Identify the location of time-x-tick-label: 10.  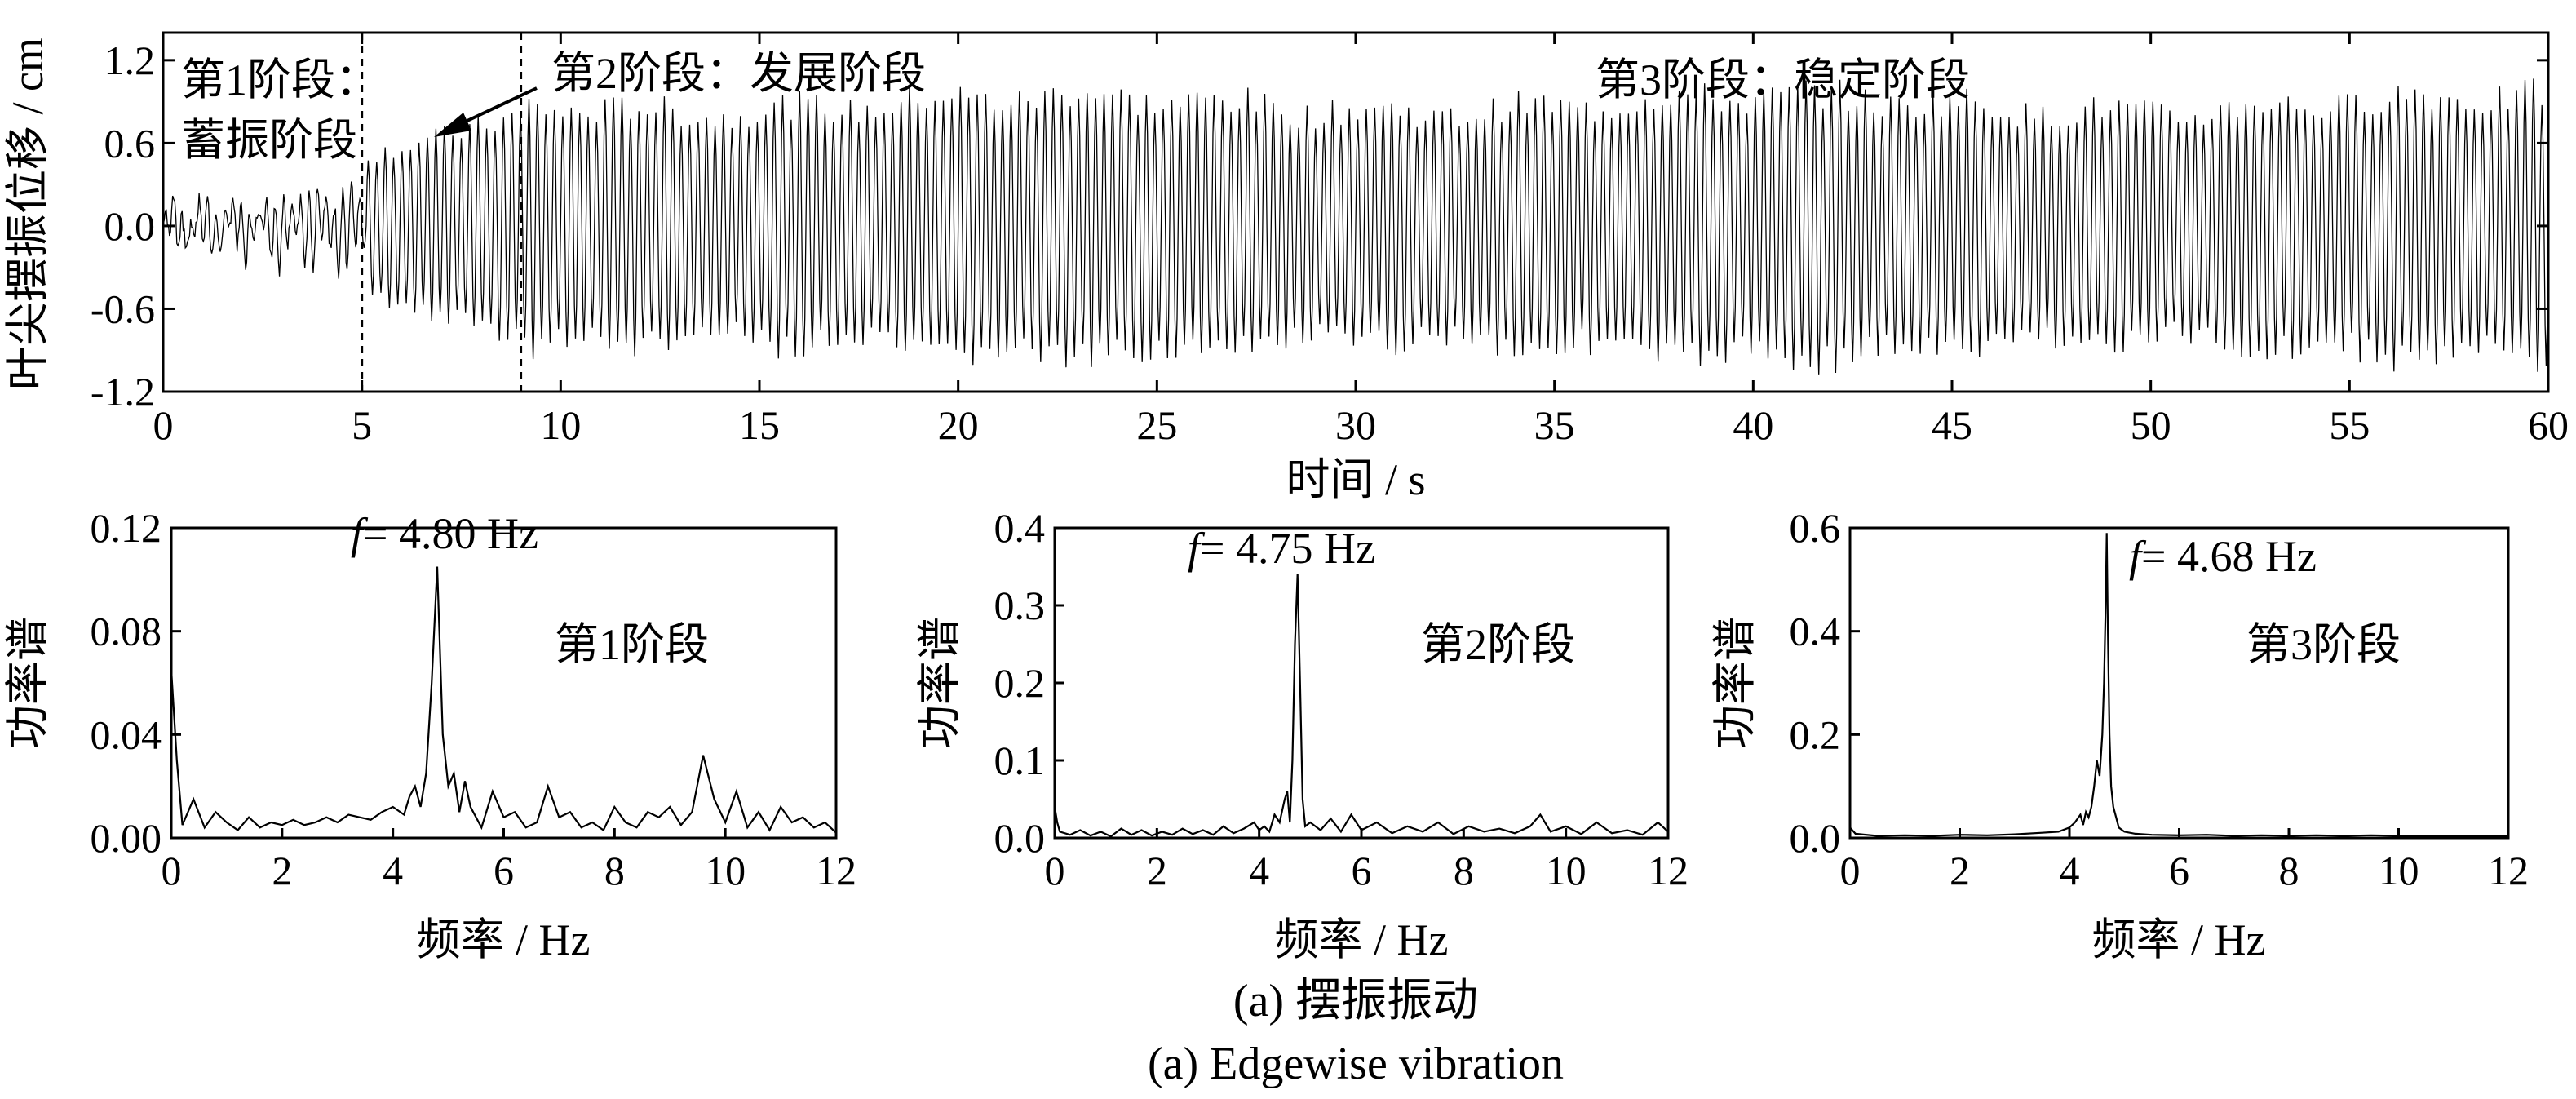
(560, 425).